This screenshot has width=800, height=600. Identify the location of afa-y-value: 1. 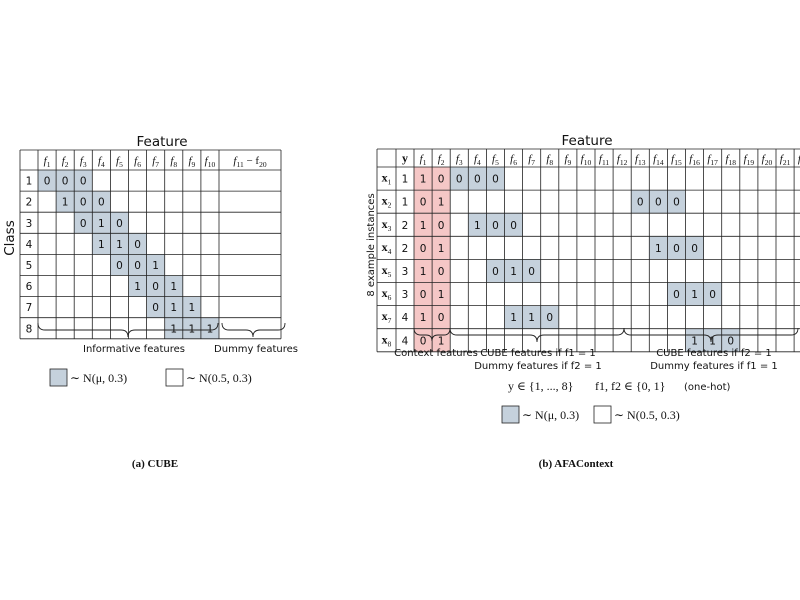
(405, 203).